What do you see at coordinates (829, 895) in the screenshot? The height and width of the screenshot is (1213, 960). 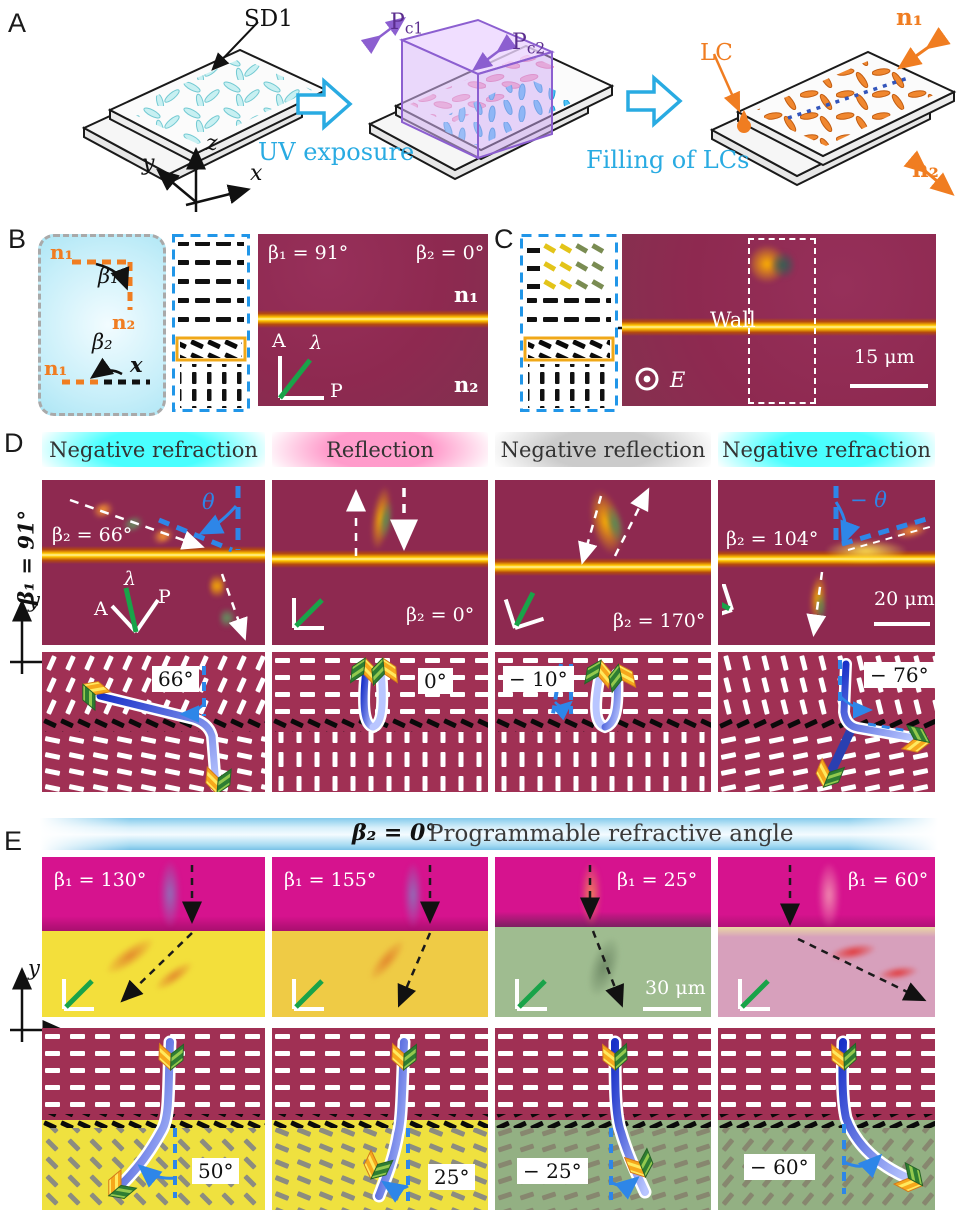 I see `e4-streak` at bounding box center [829, 895].